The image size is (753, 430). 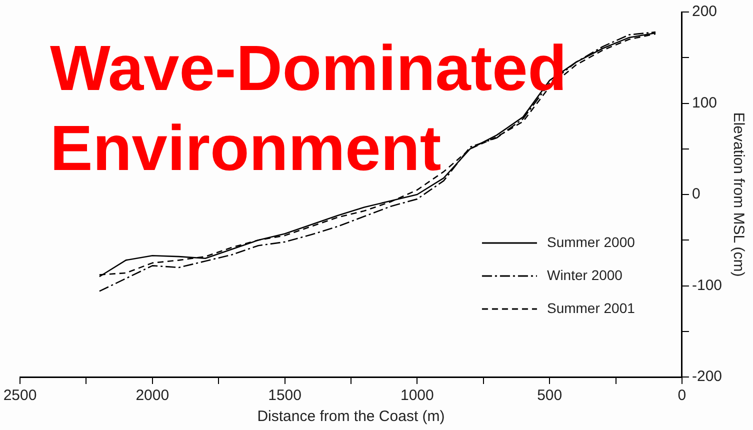 I want to click on y-tick-label: -200, so click(x=707, y=377).